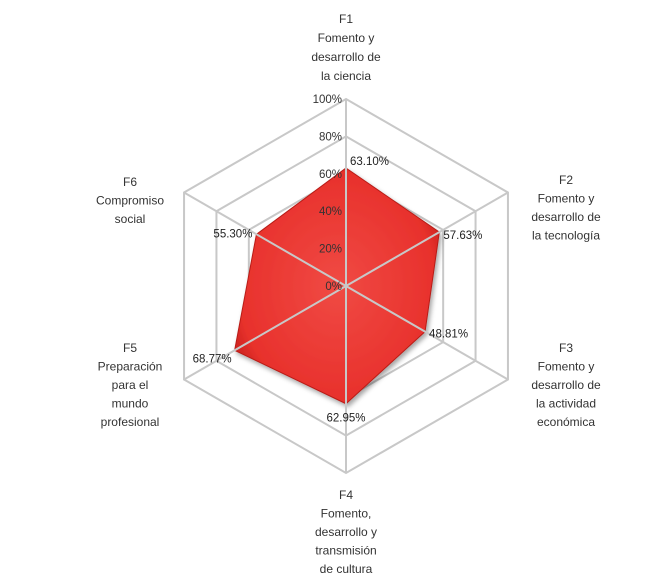  Describe the element at coordinates (346, 495) in the screenshot. I see `axis-label-line: F4` at that location.